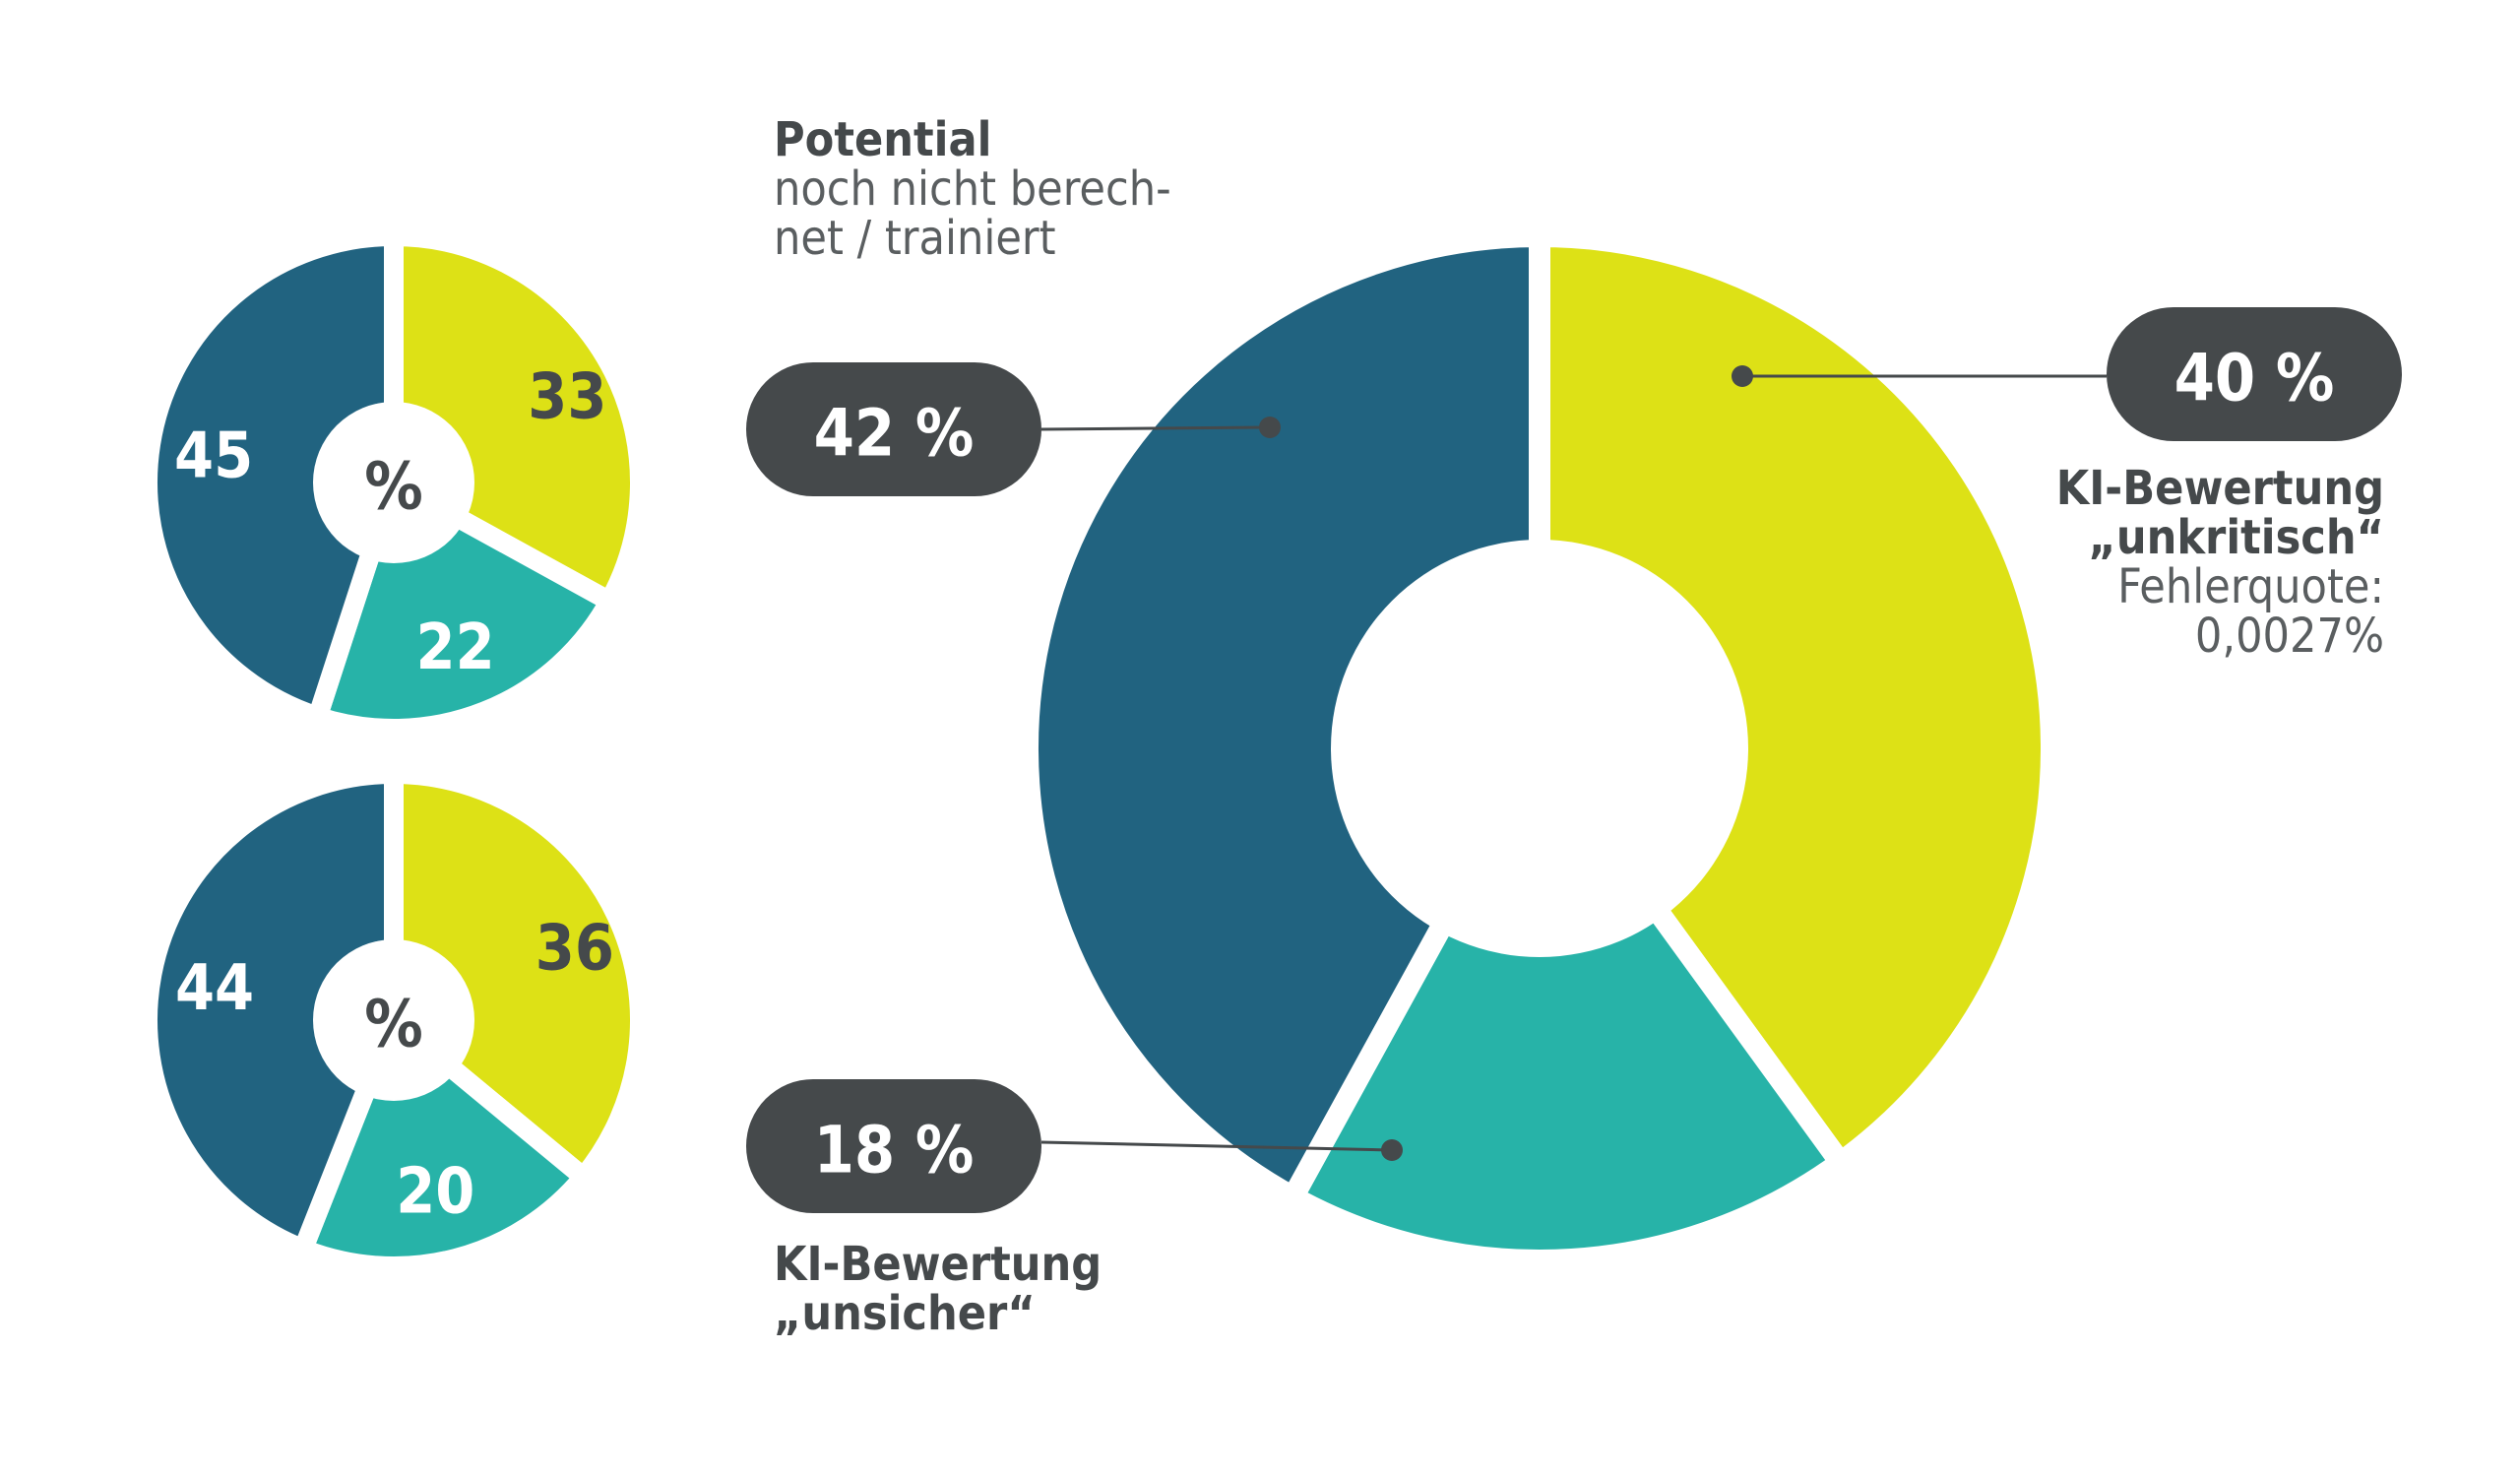 This screenshot has width=2520, height=1479. I want to click on slice-label: 20, so click(435, 1193).